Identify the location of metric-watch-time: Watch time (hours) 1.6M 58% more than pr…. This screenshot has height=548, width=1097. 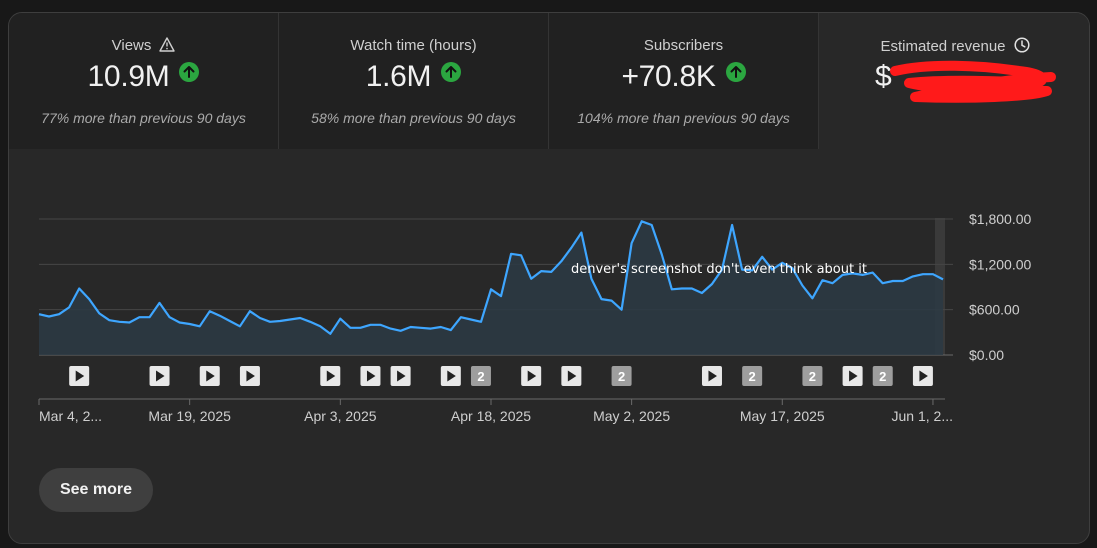
(414, 81).